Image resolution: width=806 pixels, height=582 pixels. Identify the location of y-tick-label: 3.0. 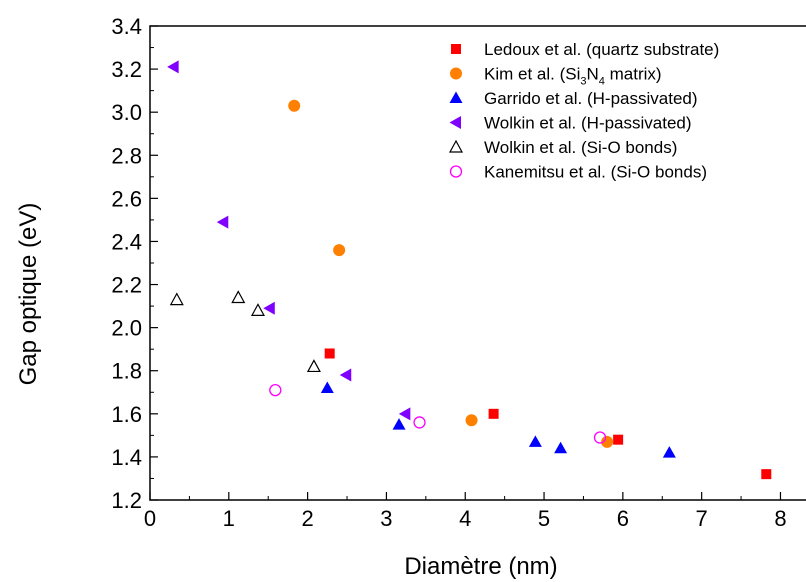
(126, 112).